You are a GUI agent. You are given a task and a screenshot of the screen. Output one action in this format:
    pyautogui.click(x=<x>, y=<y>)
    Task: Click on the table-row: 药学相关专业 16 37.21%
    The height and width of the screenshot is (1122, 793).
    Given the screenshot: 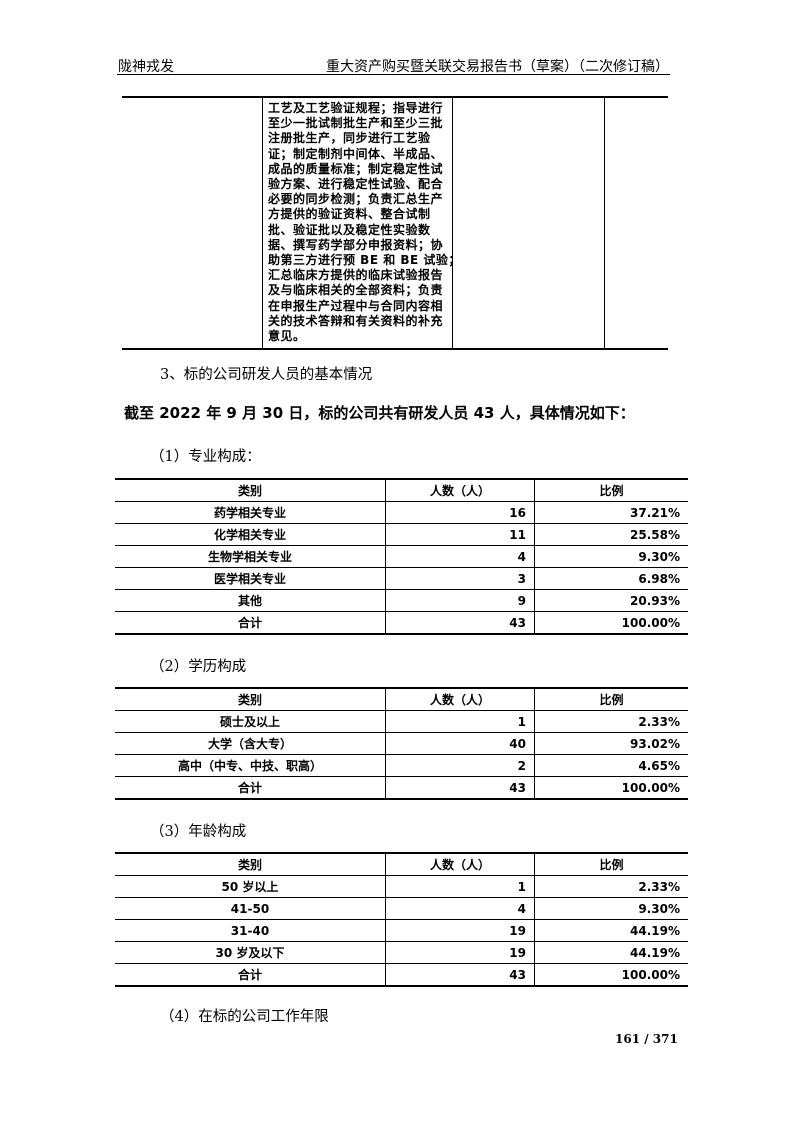 What is the action you would take?
    pyautogui.click(x=401, y=512)
    